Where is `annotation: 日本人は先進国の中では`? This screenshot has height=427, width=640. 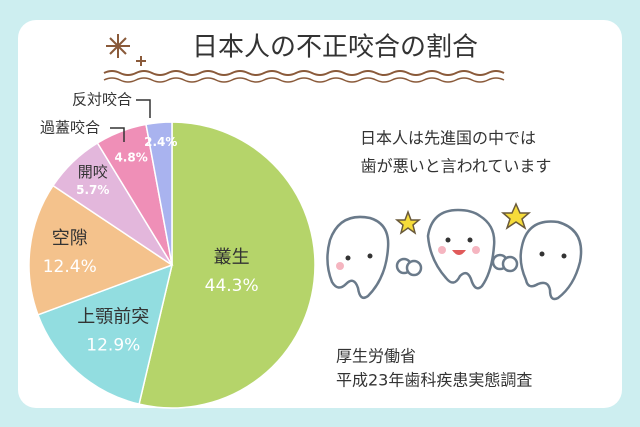 annotation: 日本人は先進国の中では is located at coordinates (448, 138).